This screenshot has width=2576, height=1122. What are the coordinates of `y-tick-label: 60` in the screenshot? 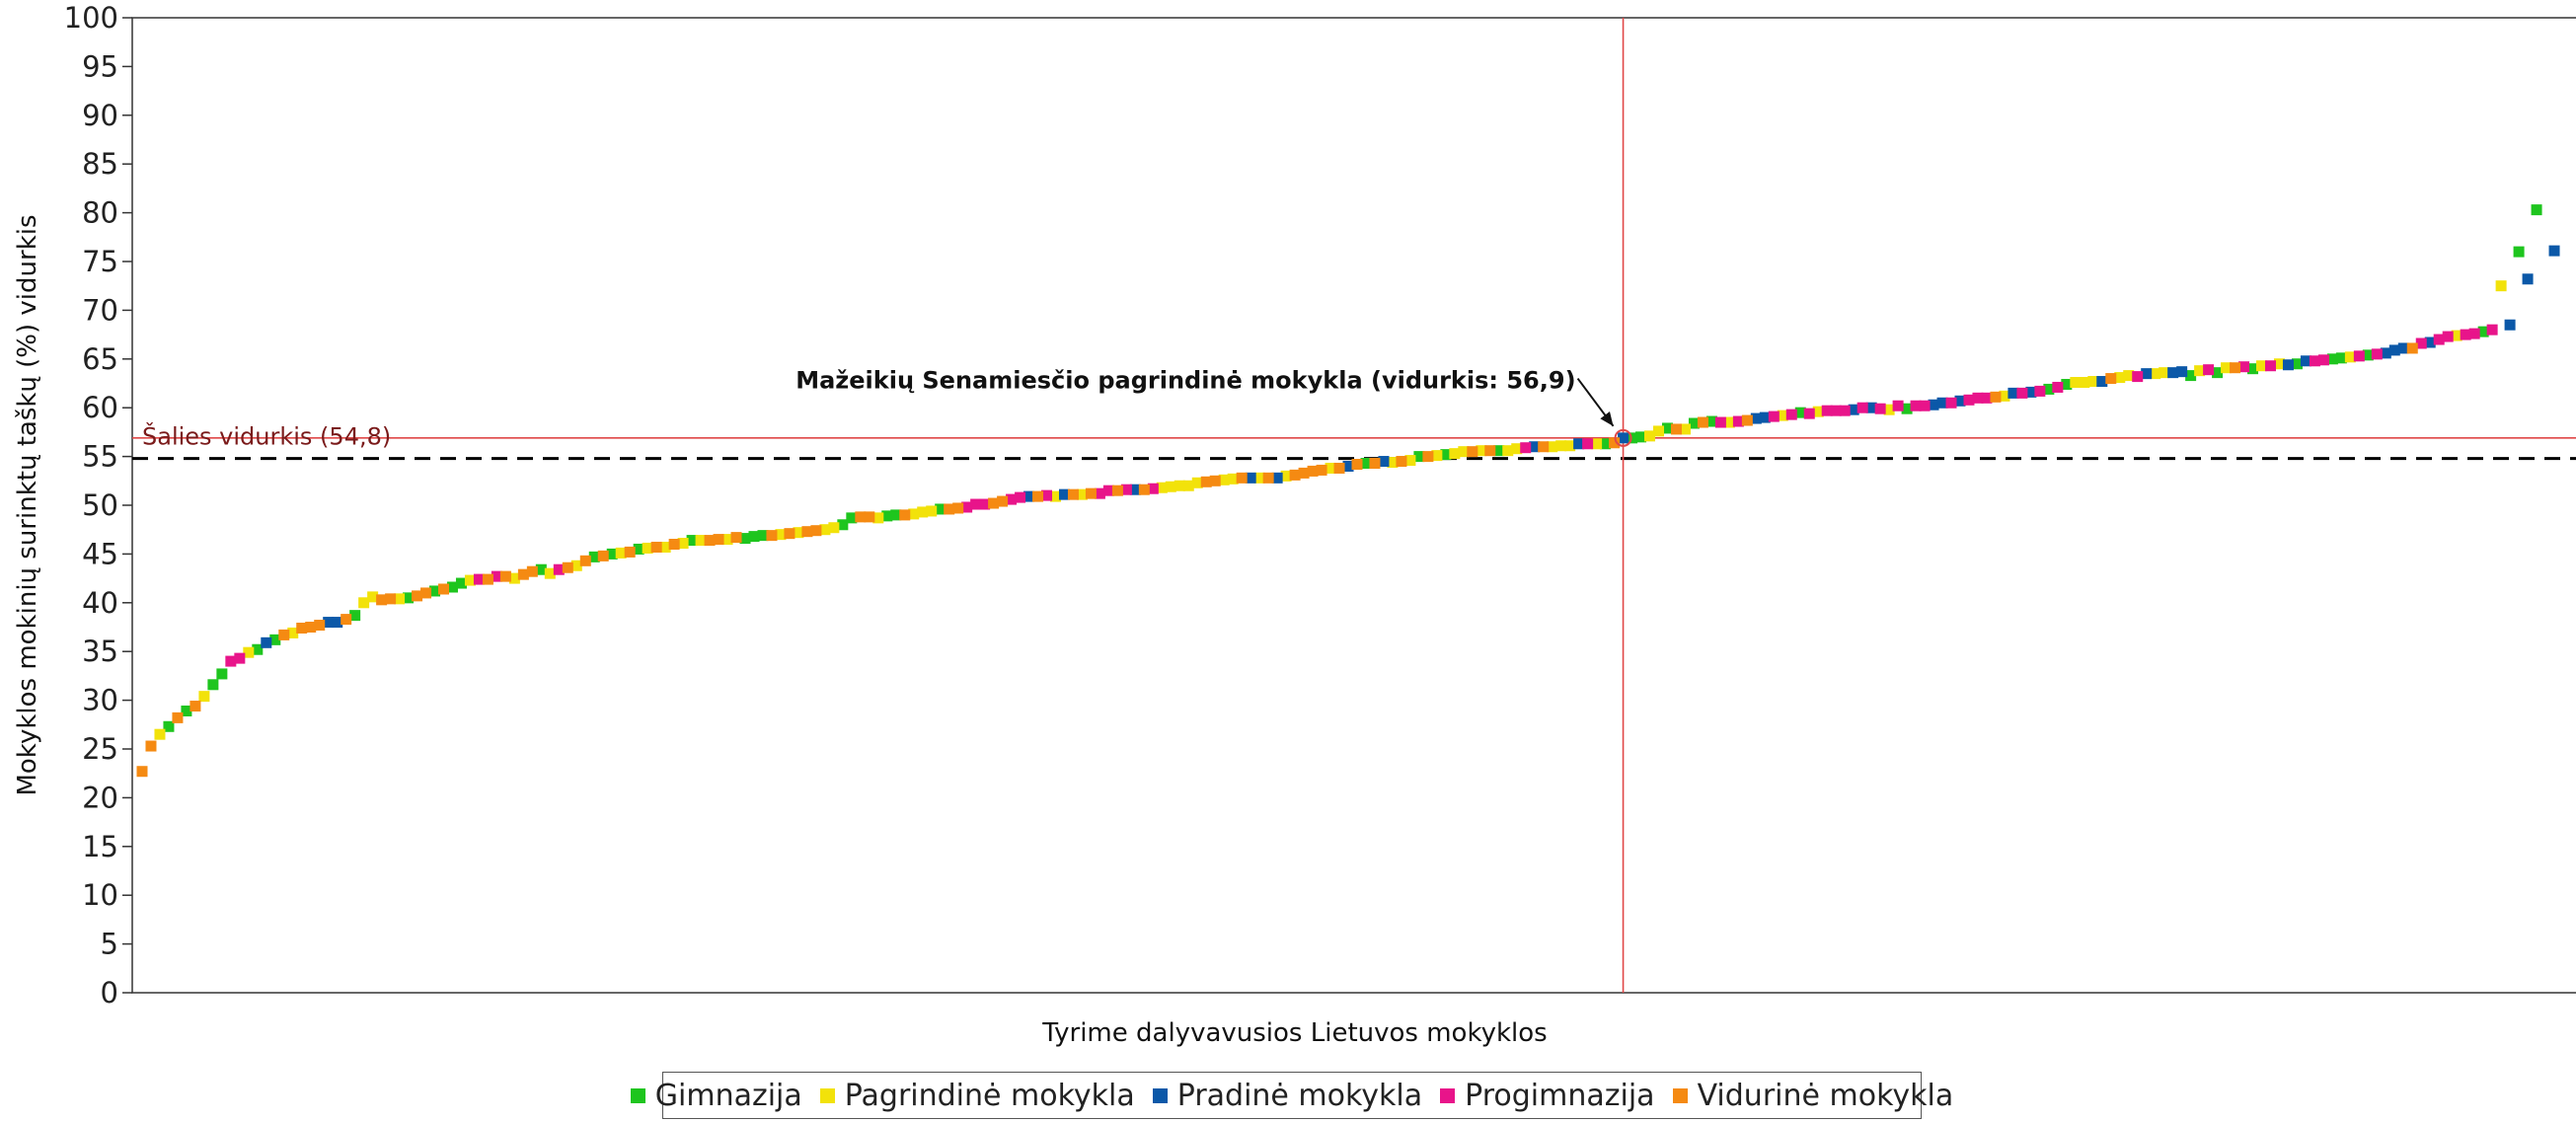 It's located at (100, 408).